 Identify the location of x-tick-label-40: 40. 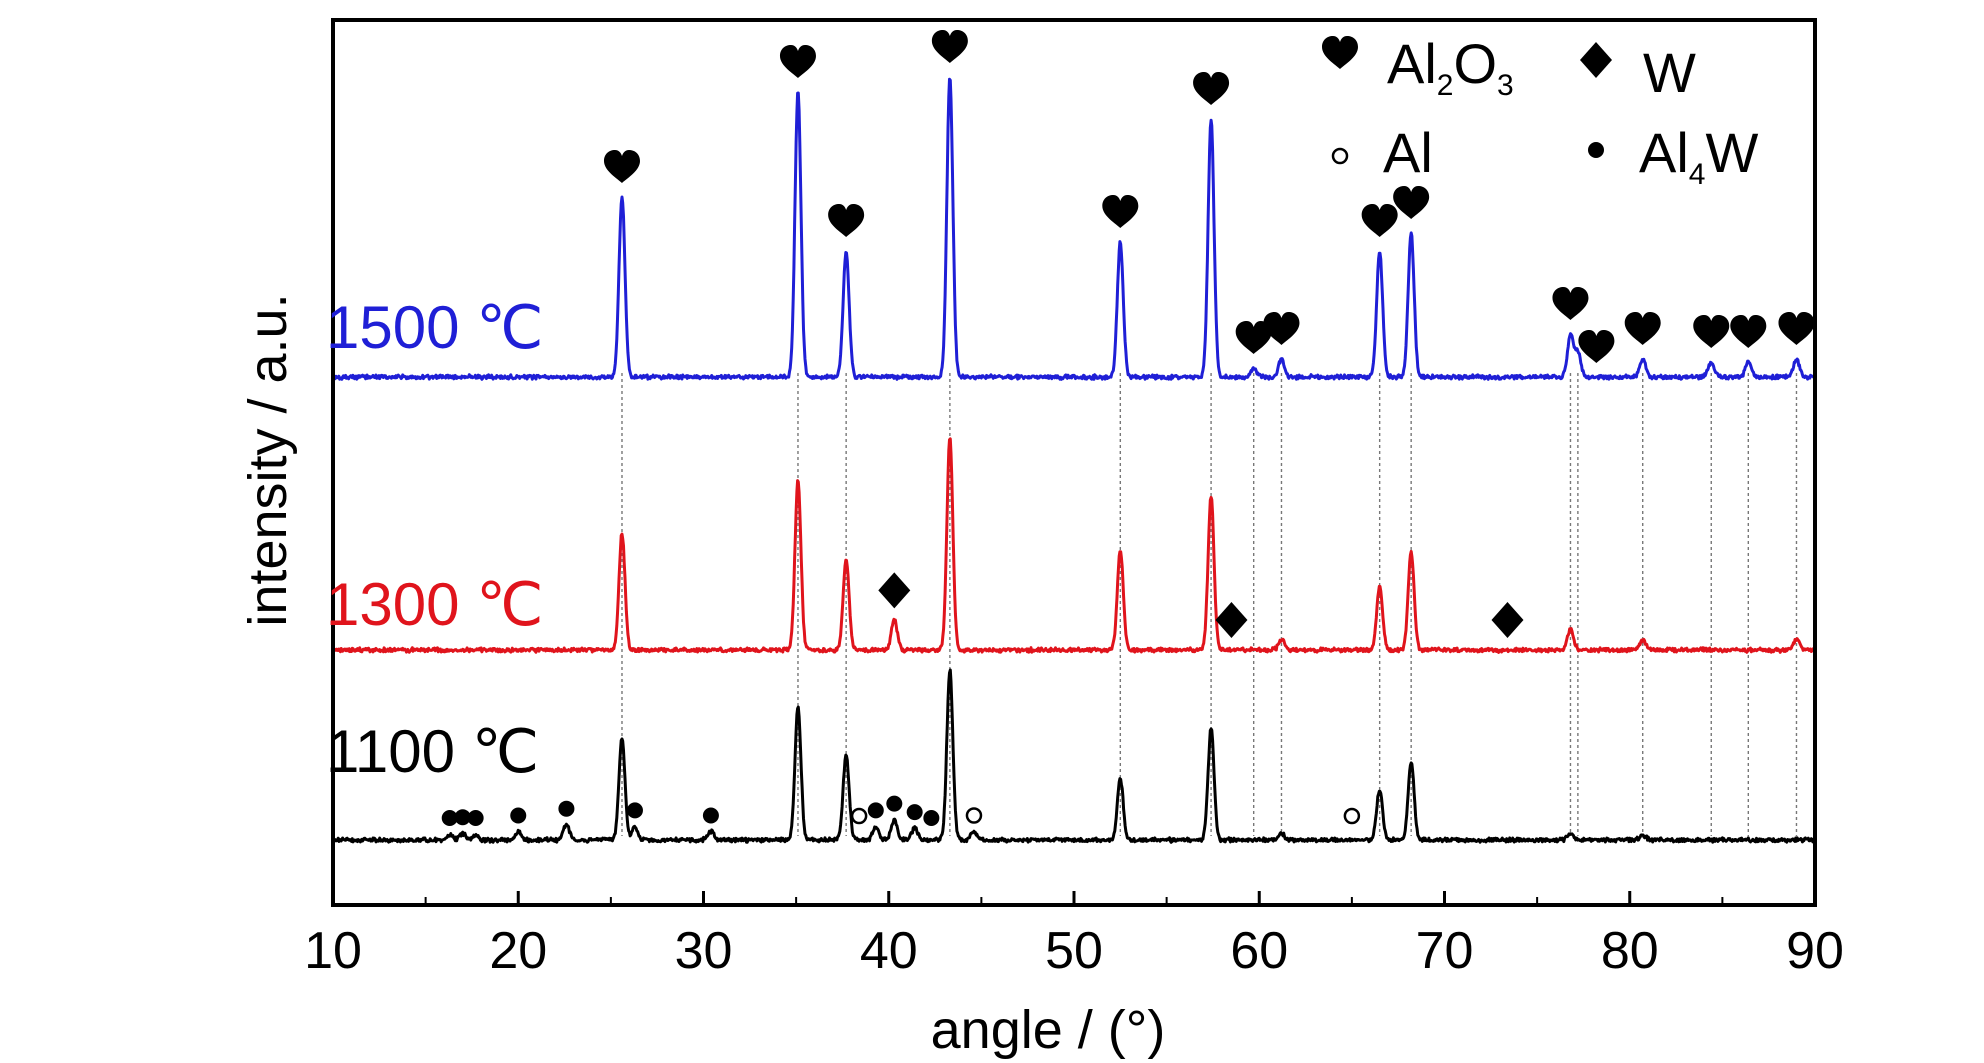
(889, 951).